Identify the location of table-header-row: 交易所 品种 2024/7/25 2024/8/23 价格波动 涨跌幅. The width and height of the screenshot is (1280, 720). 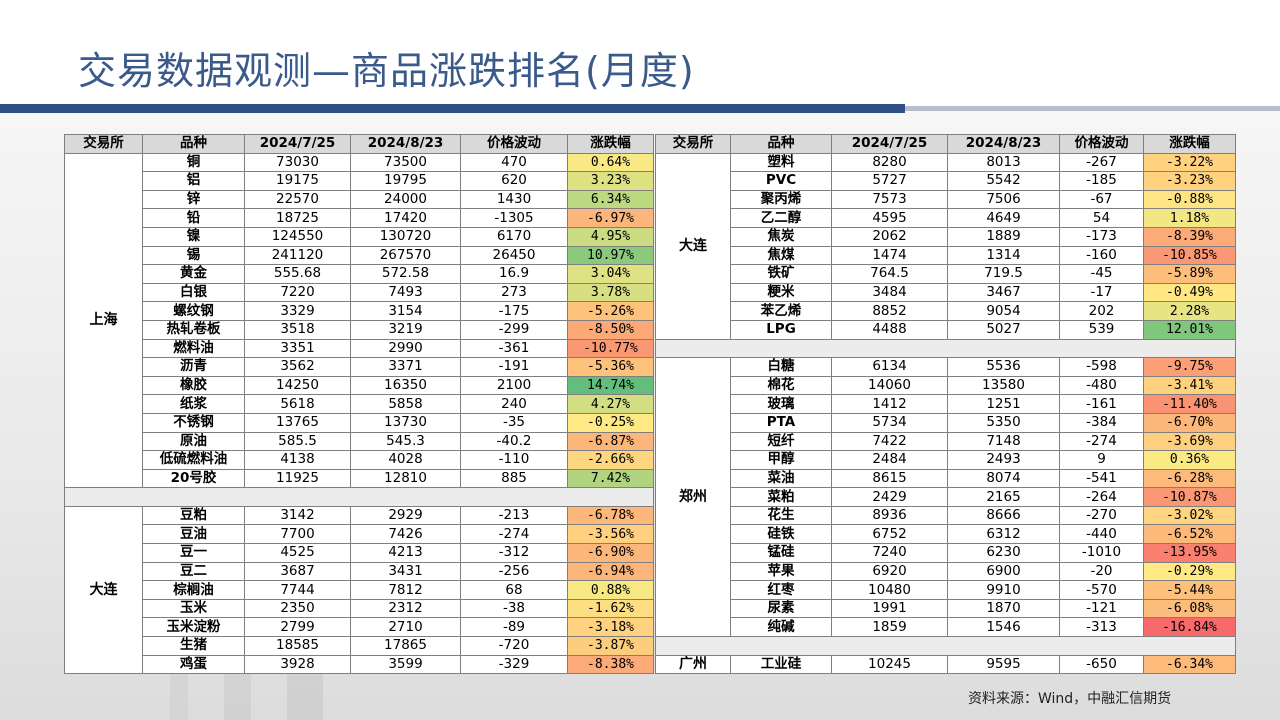
(945, 144).